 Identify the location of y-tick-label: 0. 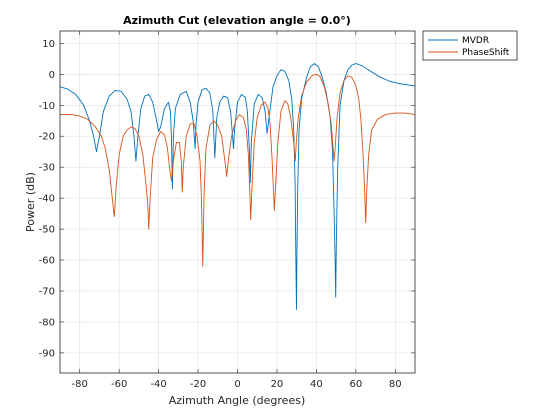
(52, 75).